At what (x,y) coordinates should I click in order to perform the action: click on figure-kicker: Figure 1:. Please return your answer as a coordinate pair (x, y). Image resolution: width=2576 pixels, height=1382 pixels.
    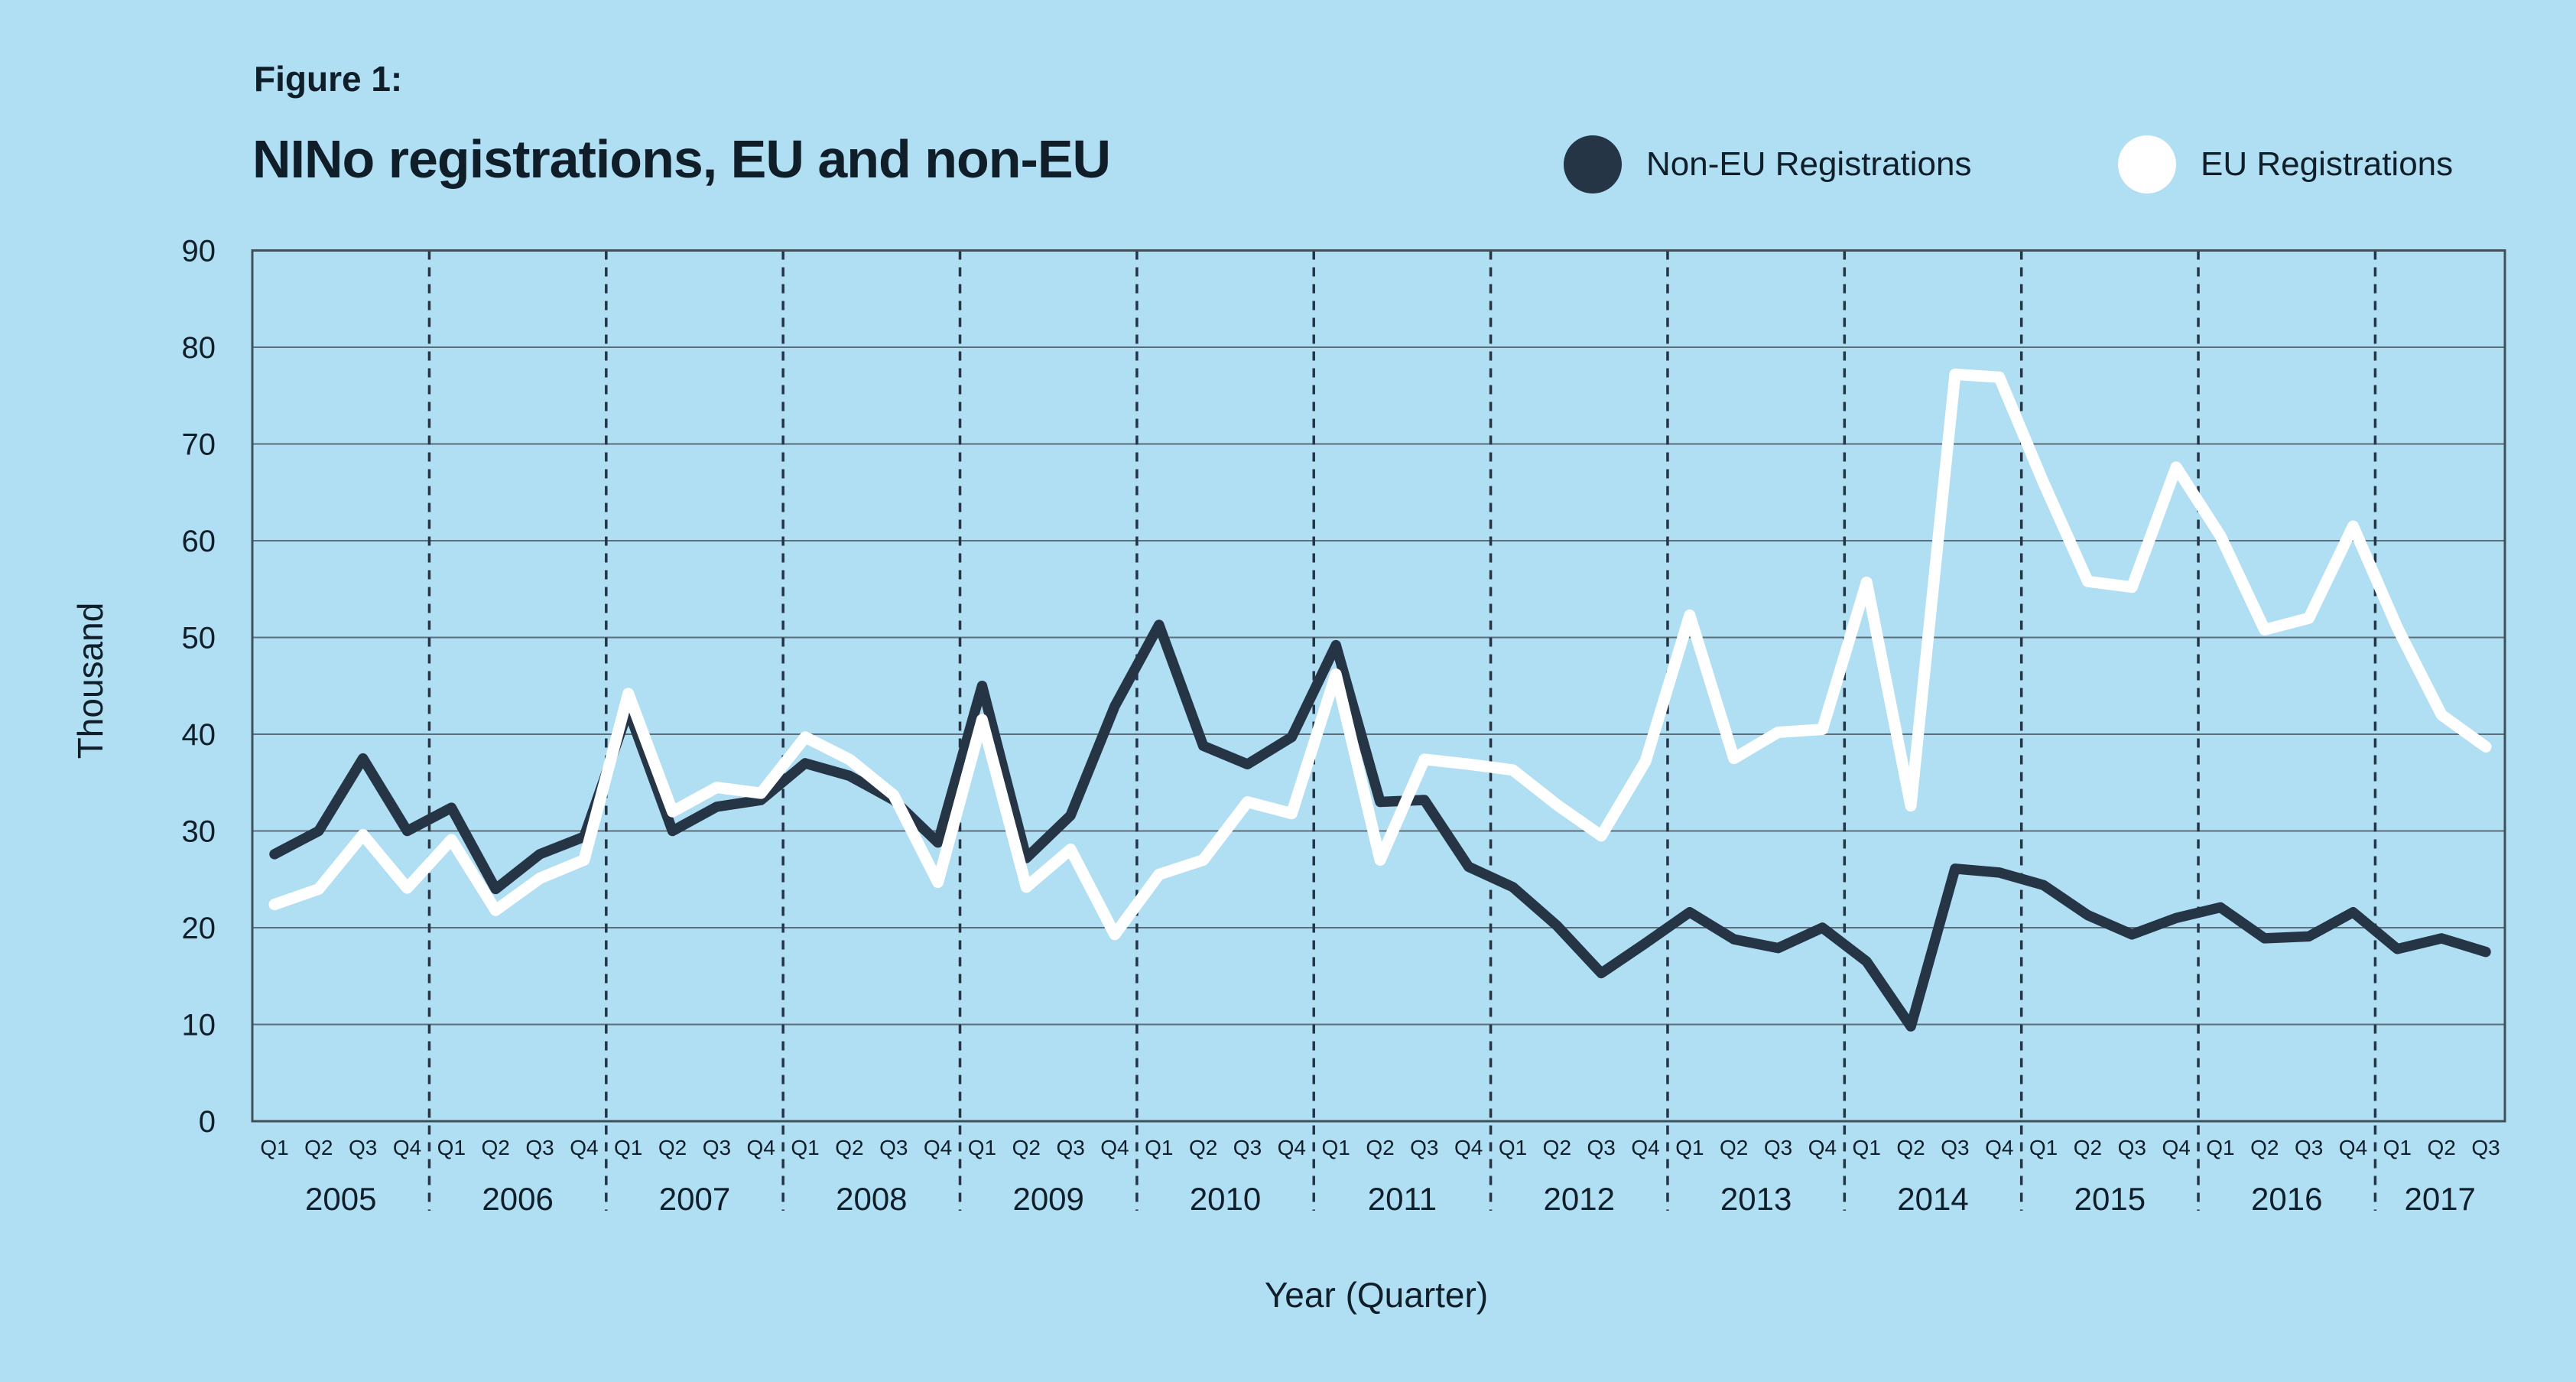
    Looking at the image, I should click on (328, 79).